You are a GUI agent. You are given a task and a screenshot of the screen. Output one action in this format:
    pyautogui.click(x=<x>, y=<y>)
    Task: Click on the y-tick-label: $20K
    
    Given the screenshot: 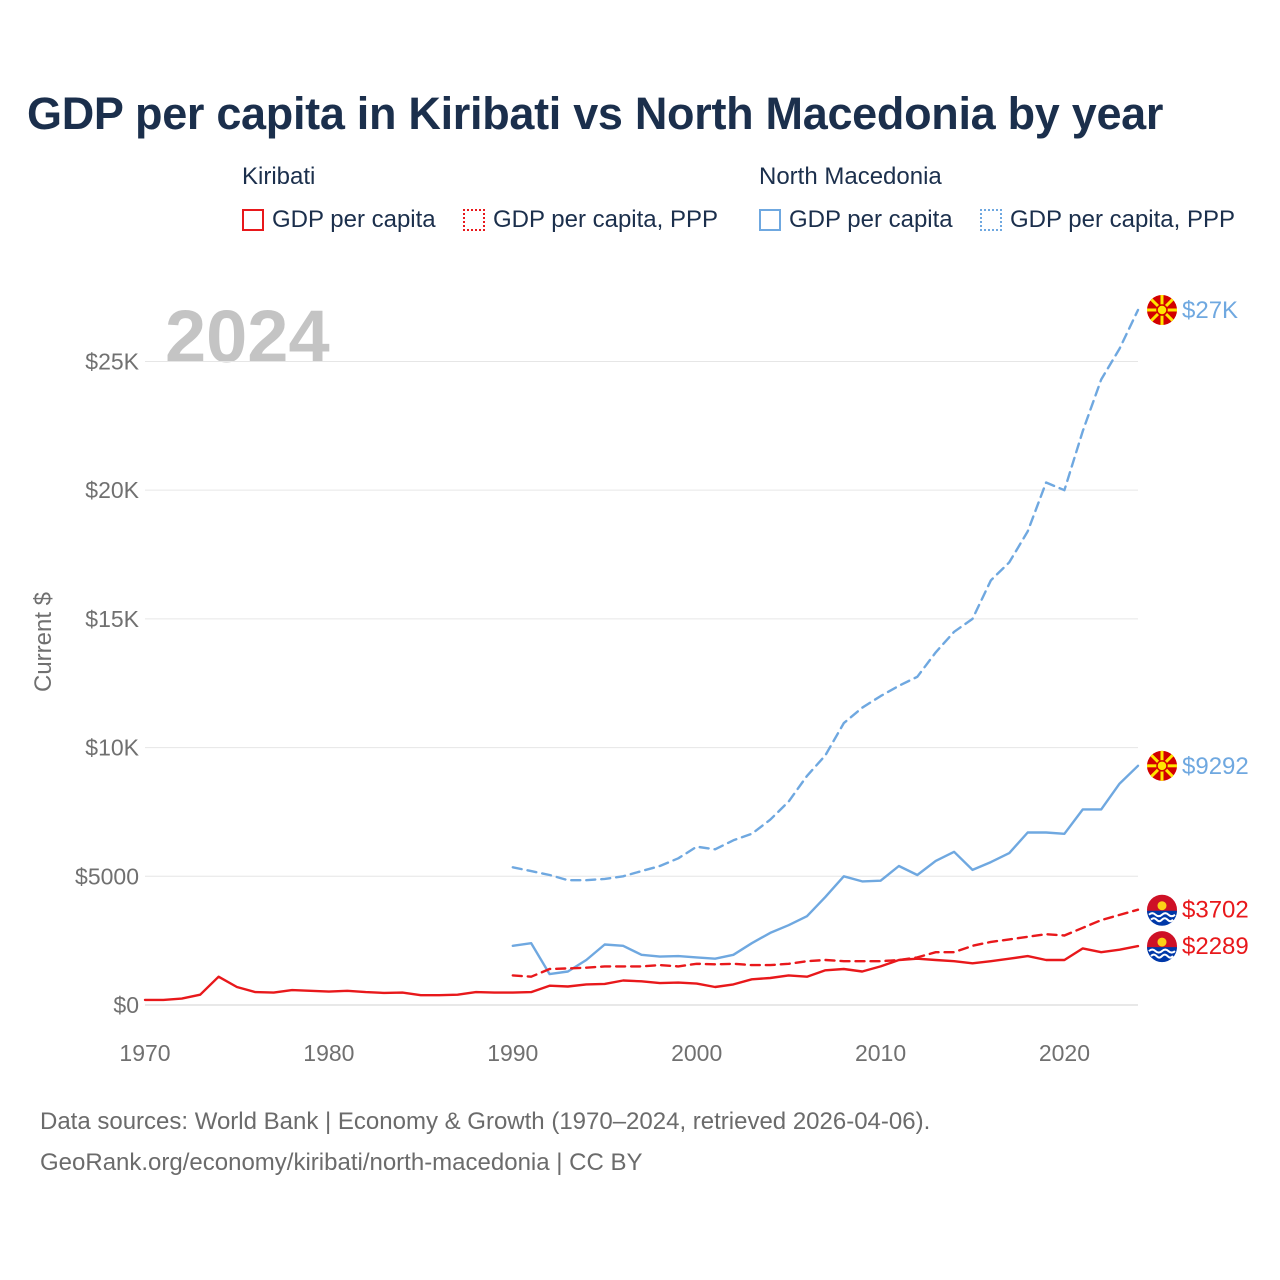 What is the action you would take?
    pyautogui.click(x=112, y=490)
    